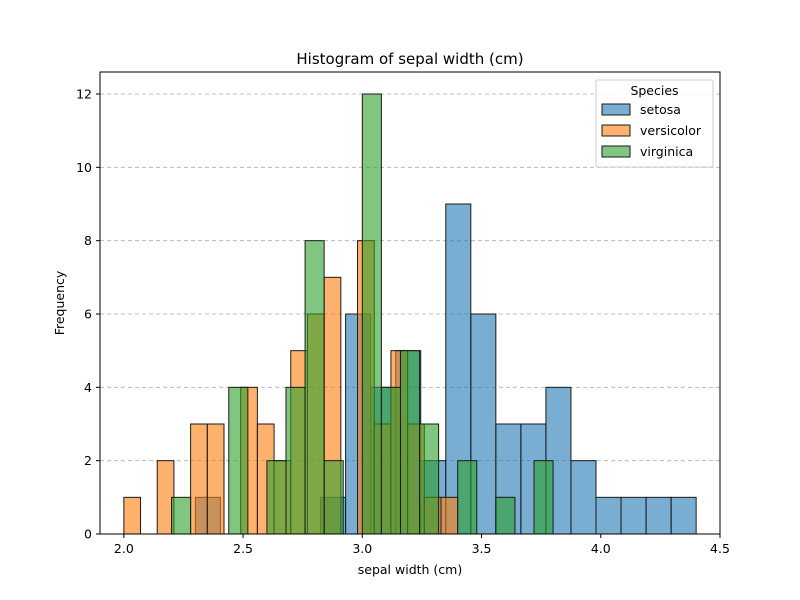 The width and height of the screenshot is (800, 600). I want to click on legend-swatch-setosa, so click(616, 109).